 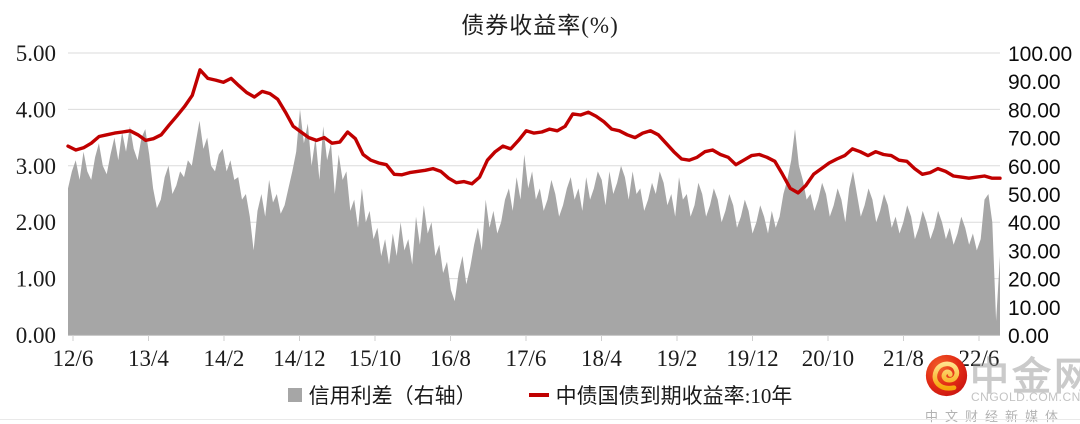 I want to click on y-left-tick-label: 1.00, so click(x=36, y=279).